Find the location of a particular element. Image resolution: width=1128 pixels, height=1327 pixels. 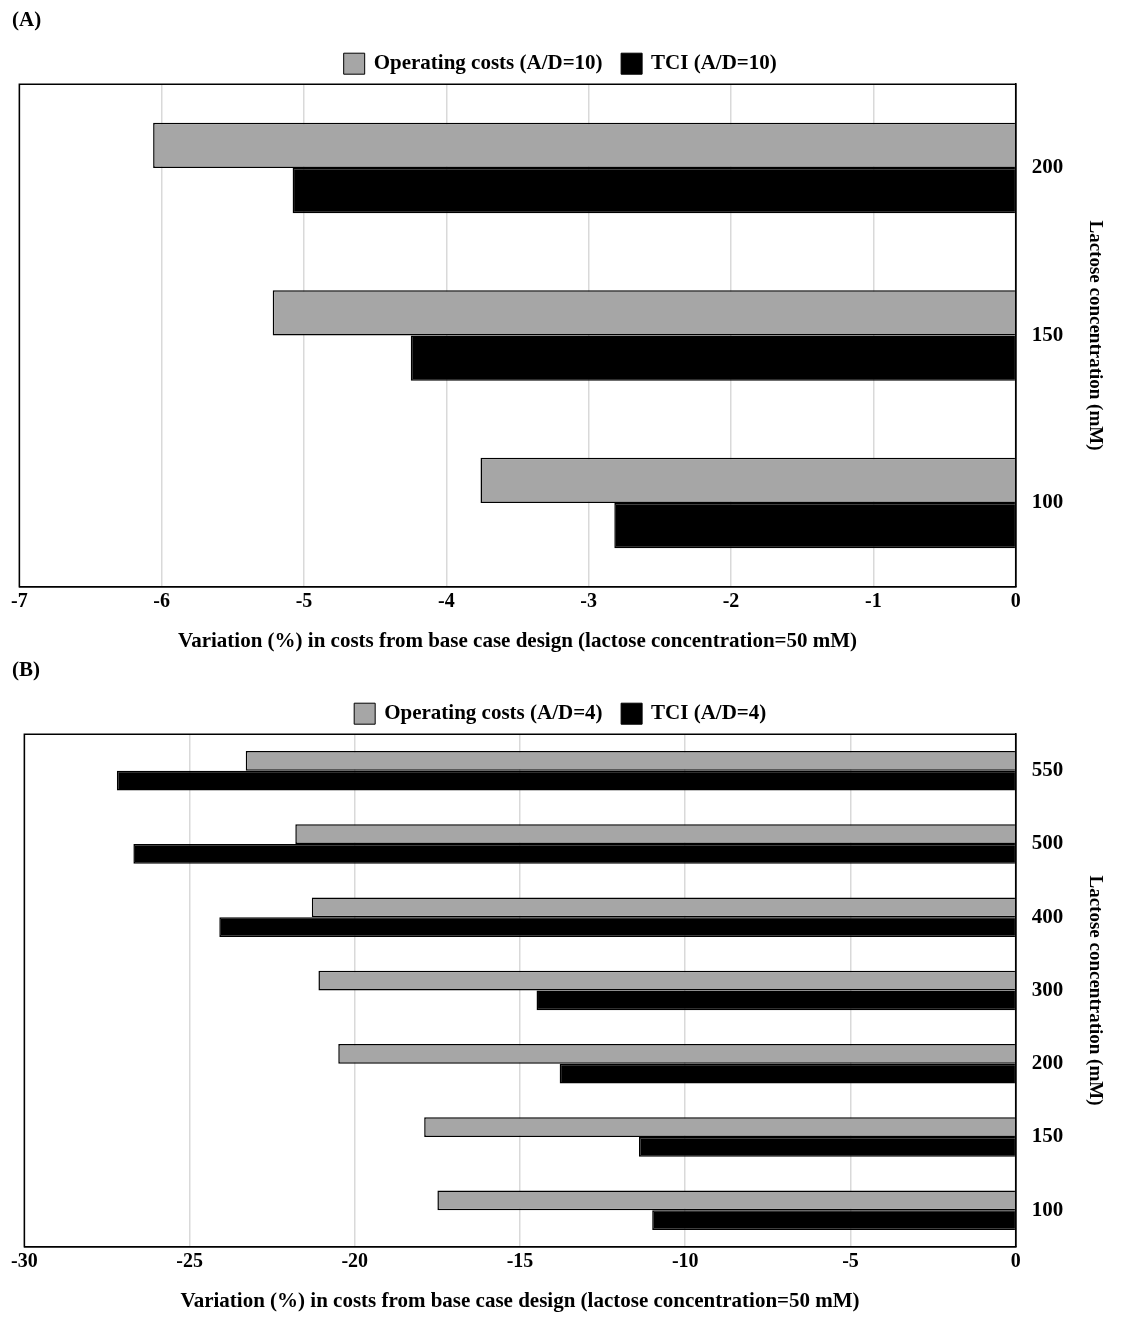

x-tick-label: -30 is located at coordinates (24, 1259).